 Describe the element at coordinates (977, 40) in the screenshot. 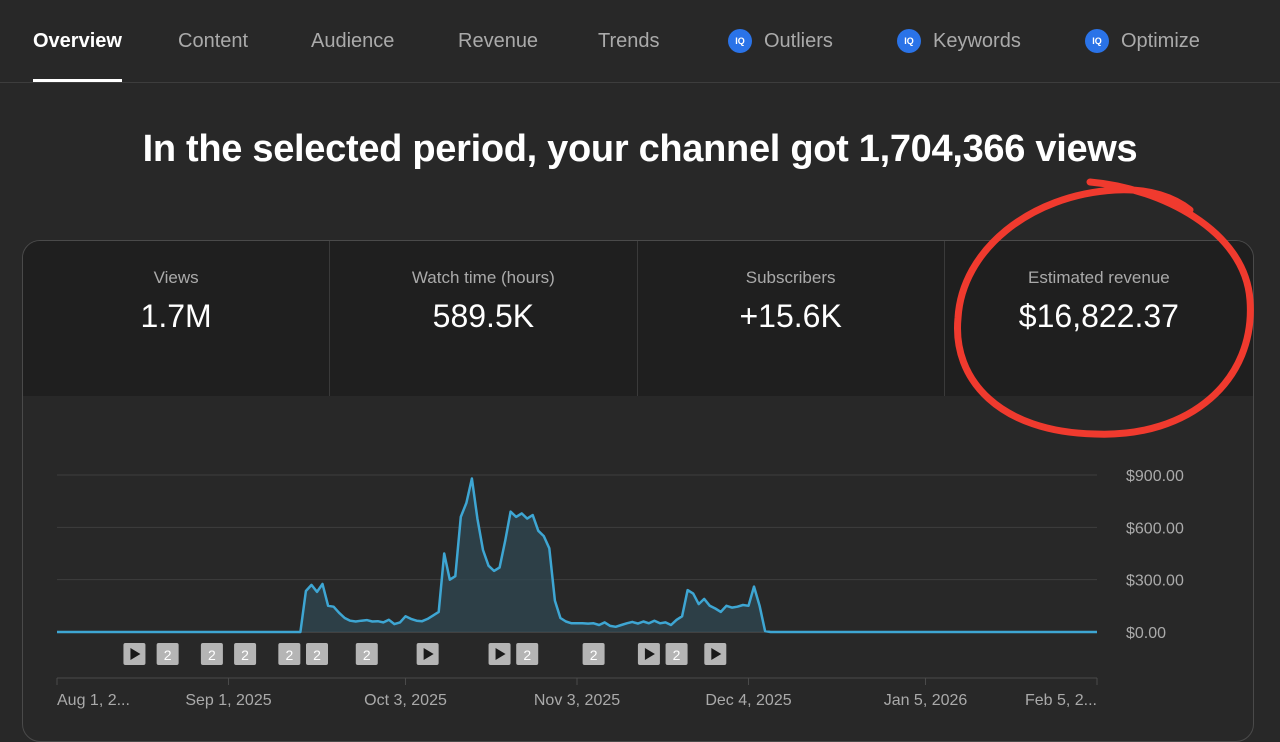

I see `tab-label: Keywords` at that location.